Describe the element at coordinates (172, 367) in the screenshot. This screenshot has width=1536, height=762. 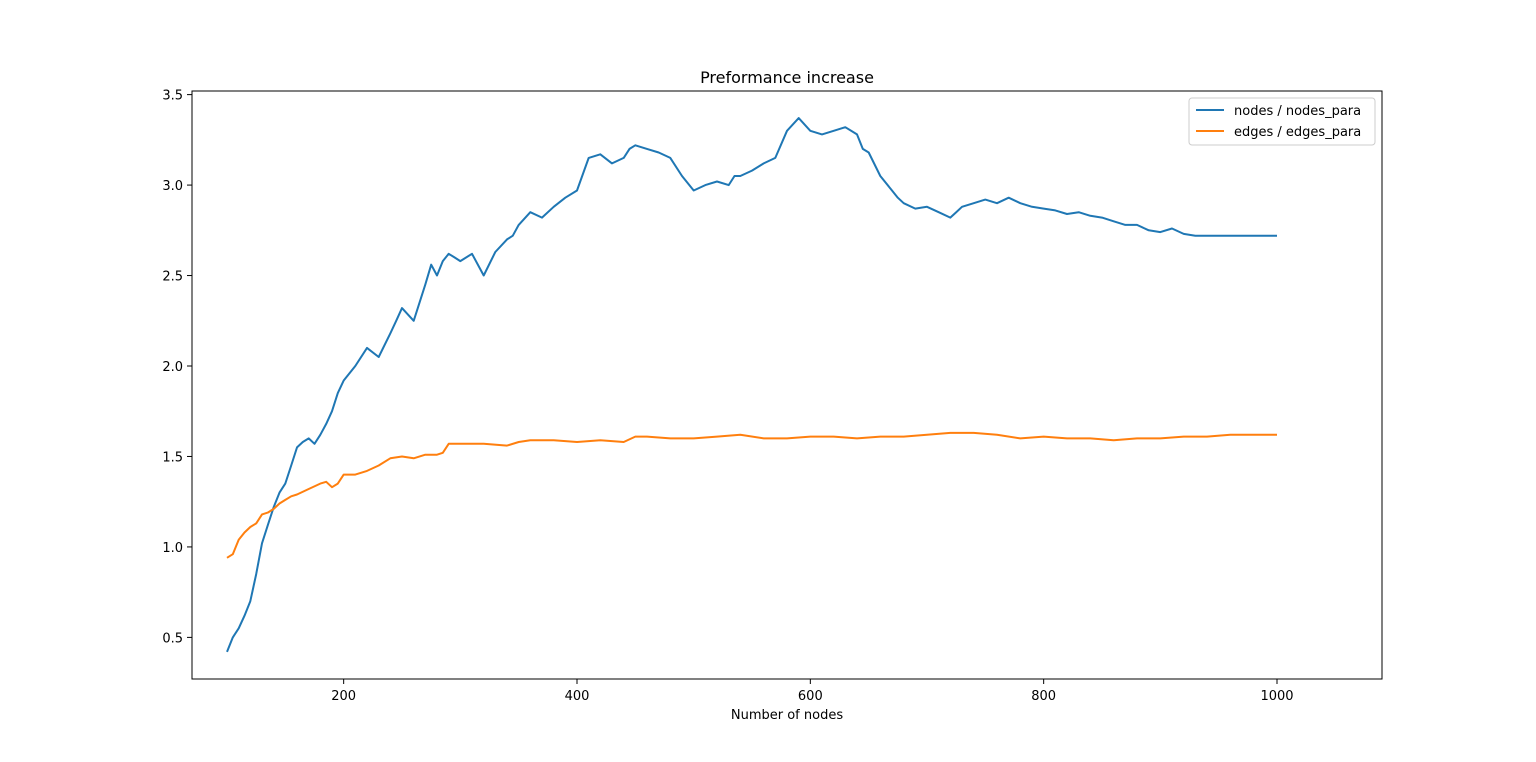
I see `y-tick-label: 2.0` at that location.